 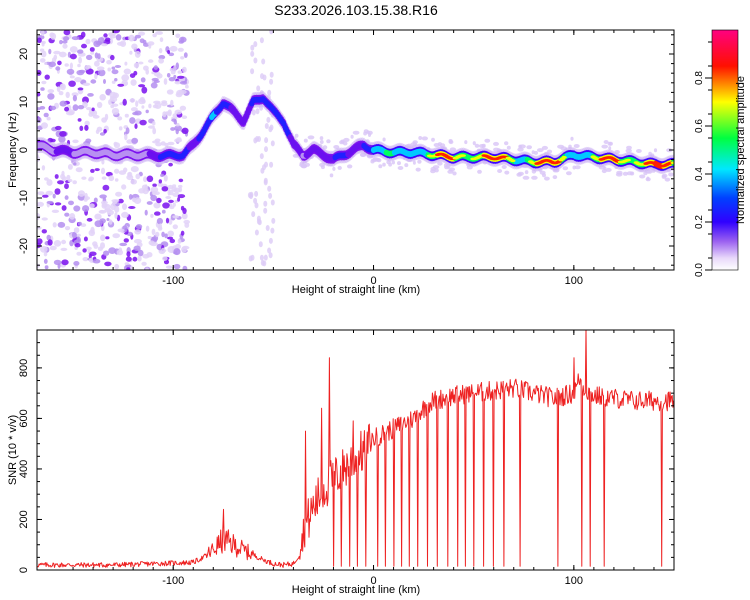 I want to click on ridge-peak-layer, so click(x=550, y=160).